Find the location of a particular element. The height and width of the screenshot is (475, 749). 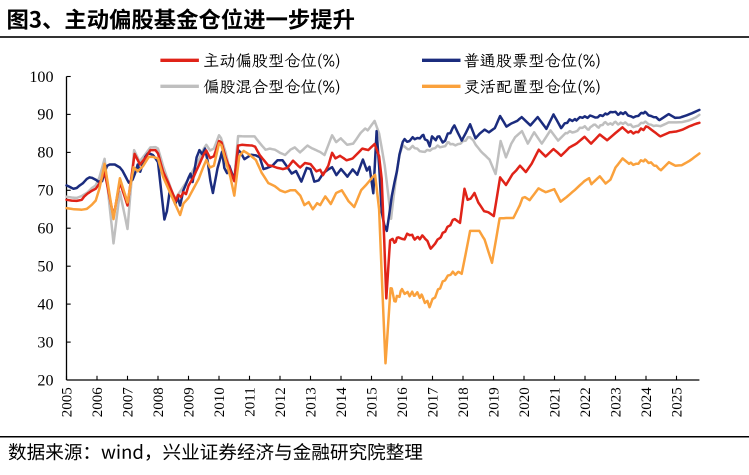

svg-text: 2007 is located at coordinates (129, 402).